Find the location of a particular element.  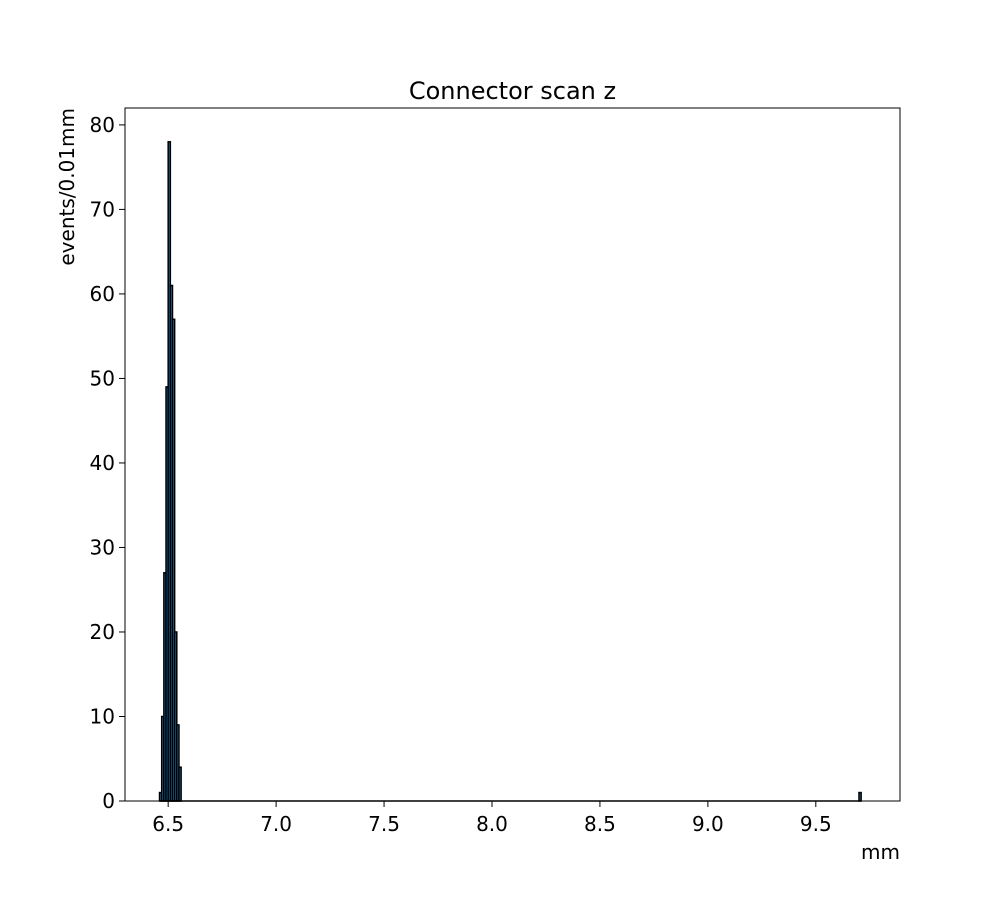

y-tick-label: 60 is located at coordinates (102, 294).